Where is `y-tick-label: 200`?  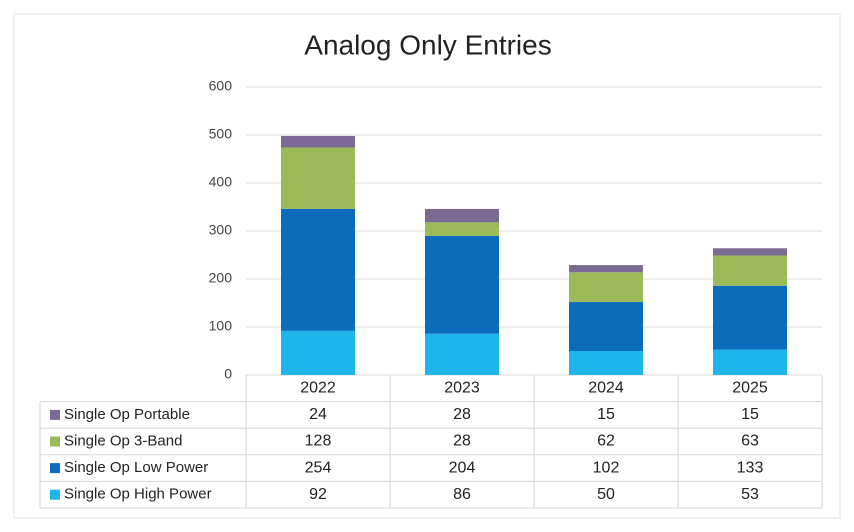 y-tick-label: 200 is located at coordinates (221, 278).